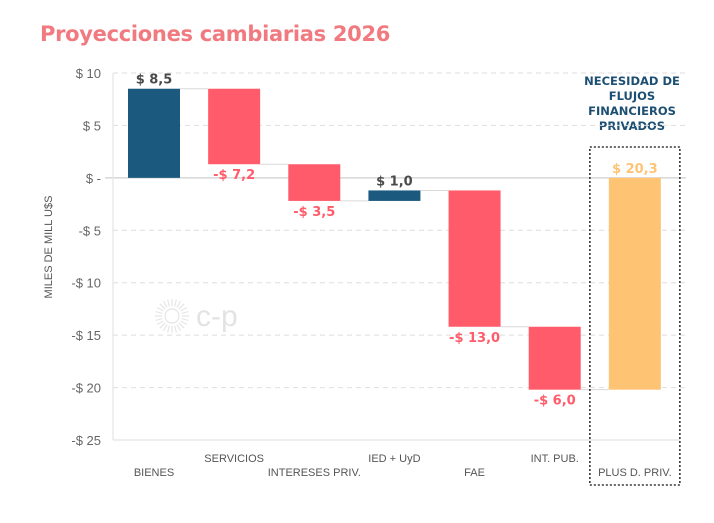  I want to click on data-label: $ 20,3, so click(635, 169).